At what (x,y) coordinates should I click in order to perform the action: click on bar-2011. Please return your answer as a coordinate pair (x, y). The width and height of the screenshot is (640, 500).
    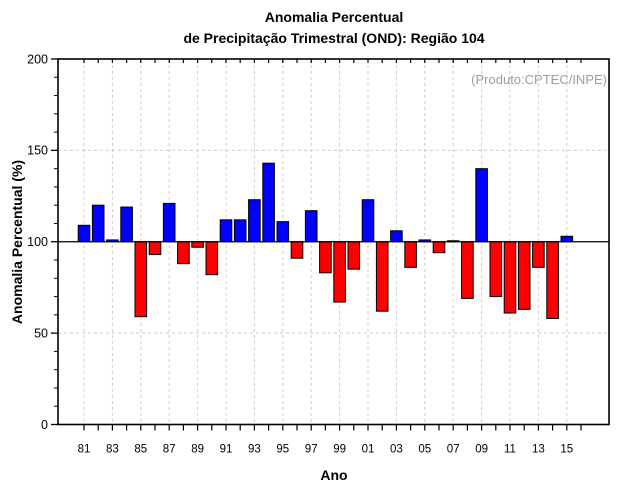
    Looking at the image, I should click on (510, 277).